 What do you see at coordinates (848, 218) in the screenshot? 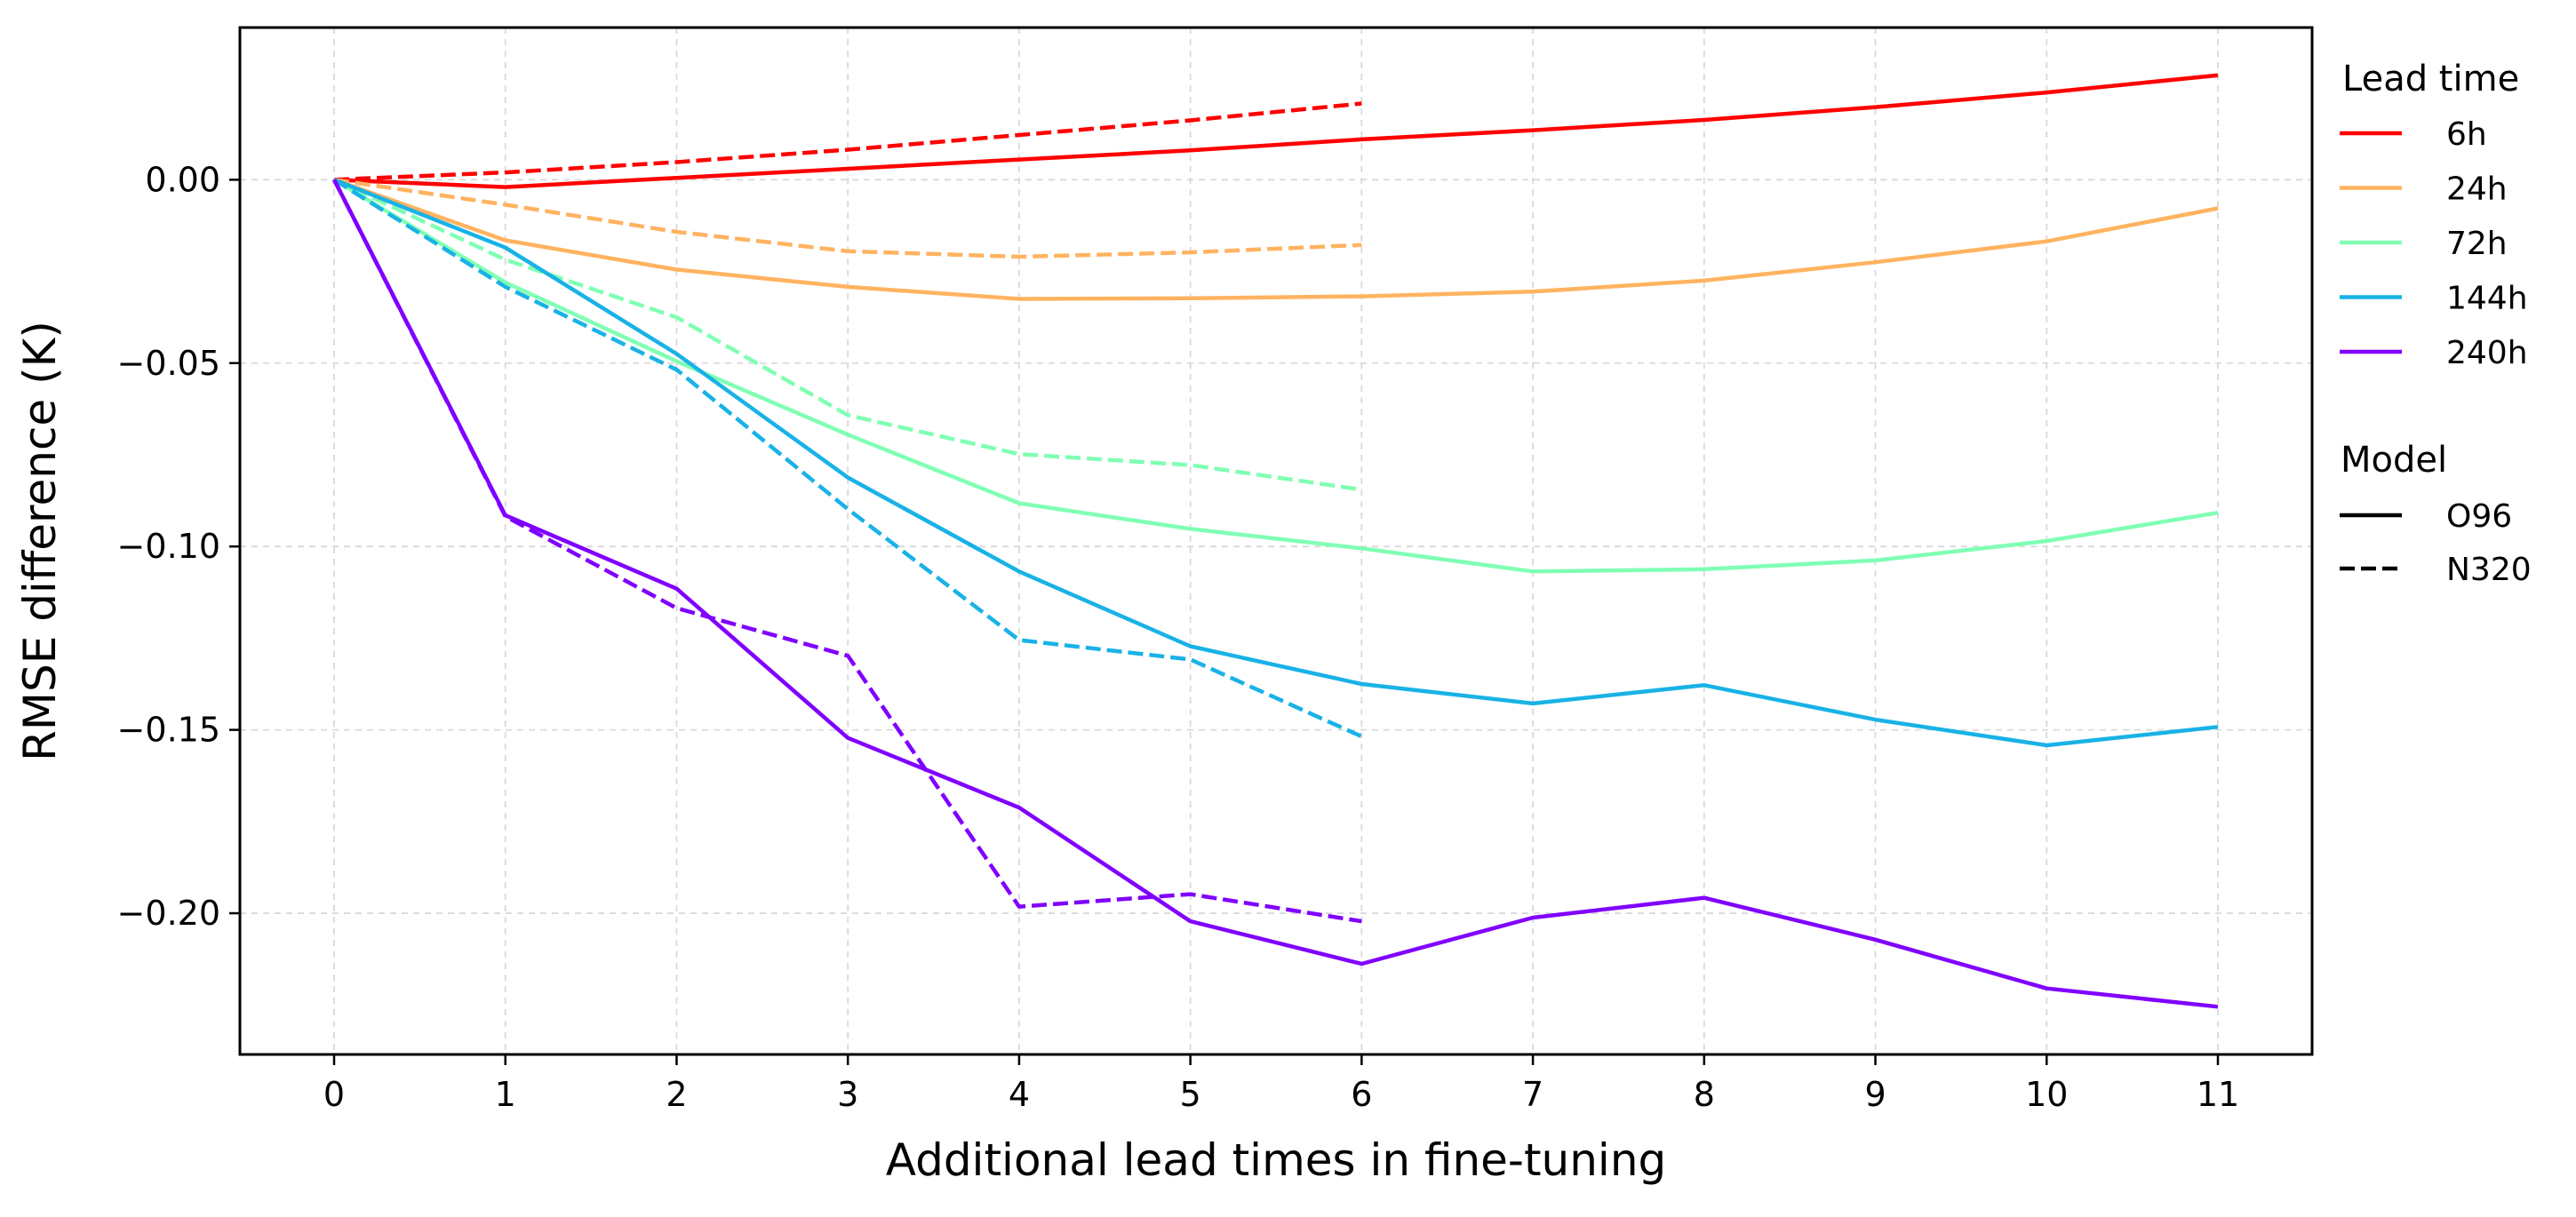
I see `series-line-24h-N320` at bounding box center [848, 218].